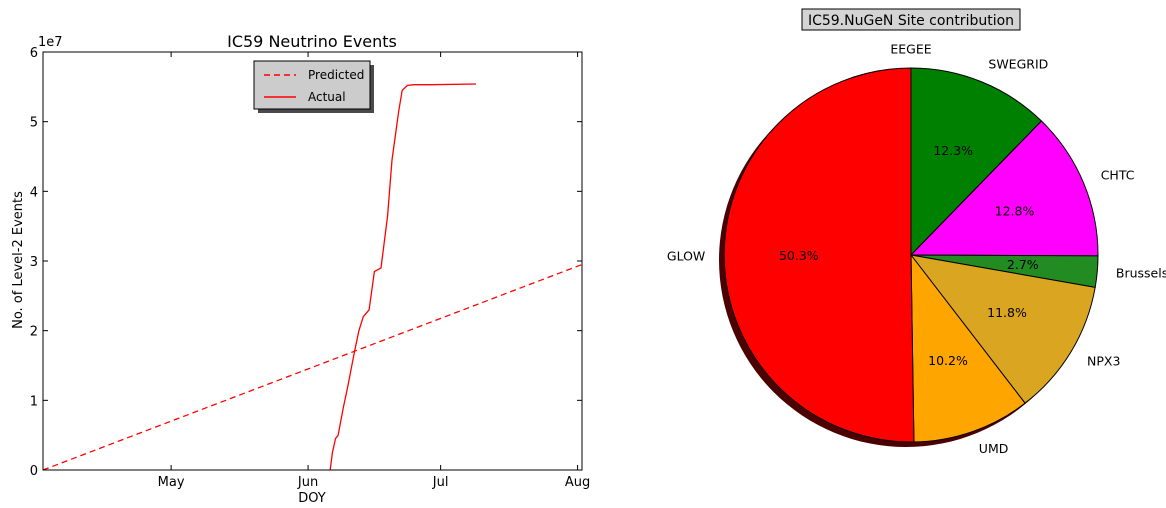 Image resolution: width=1166 pixels, height=508 pixels. Describe the element at coordinates (994, 448) in the screenshot. I see `pie-label-umd: UMD` at that location.